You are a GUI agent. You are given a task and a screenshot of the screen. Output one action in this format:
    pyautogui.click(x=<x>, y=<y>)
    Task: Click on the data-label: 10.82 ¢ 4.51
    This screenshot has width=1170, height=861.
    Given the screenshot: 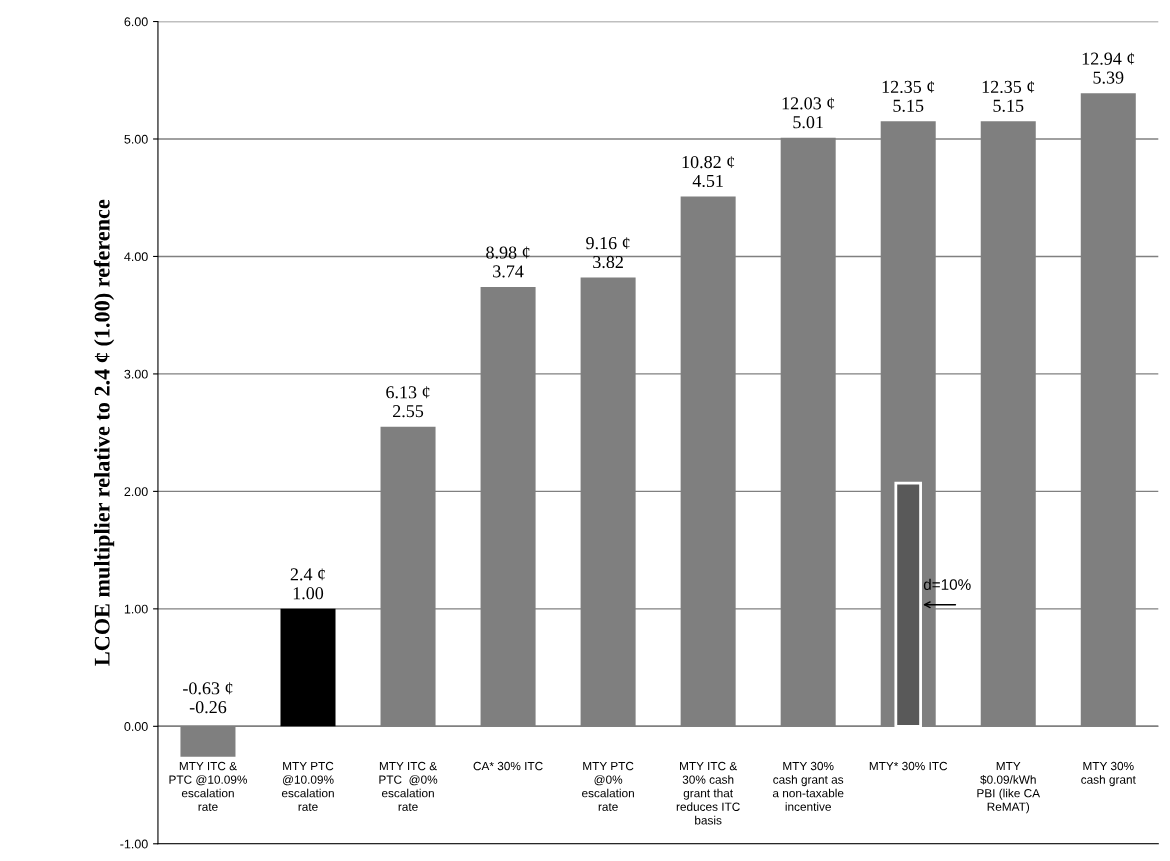 What is the action you would take?
    pyautogui.click(x=708, y=171)
    